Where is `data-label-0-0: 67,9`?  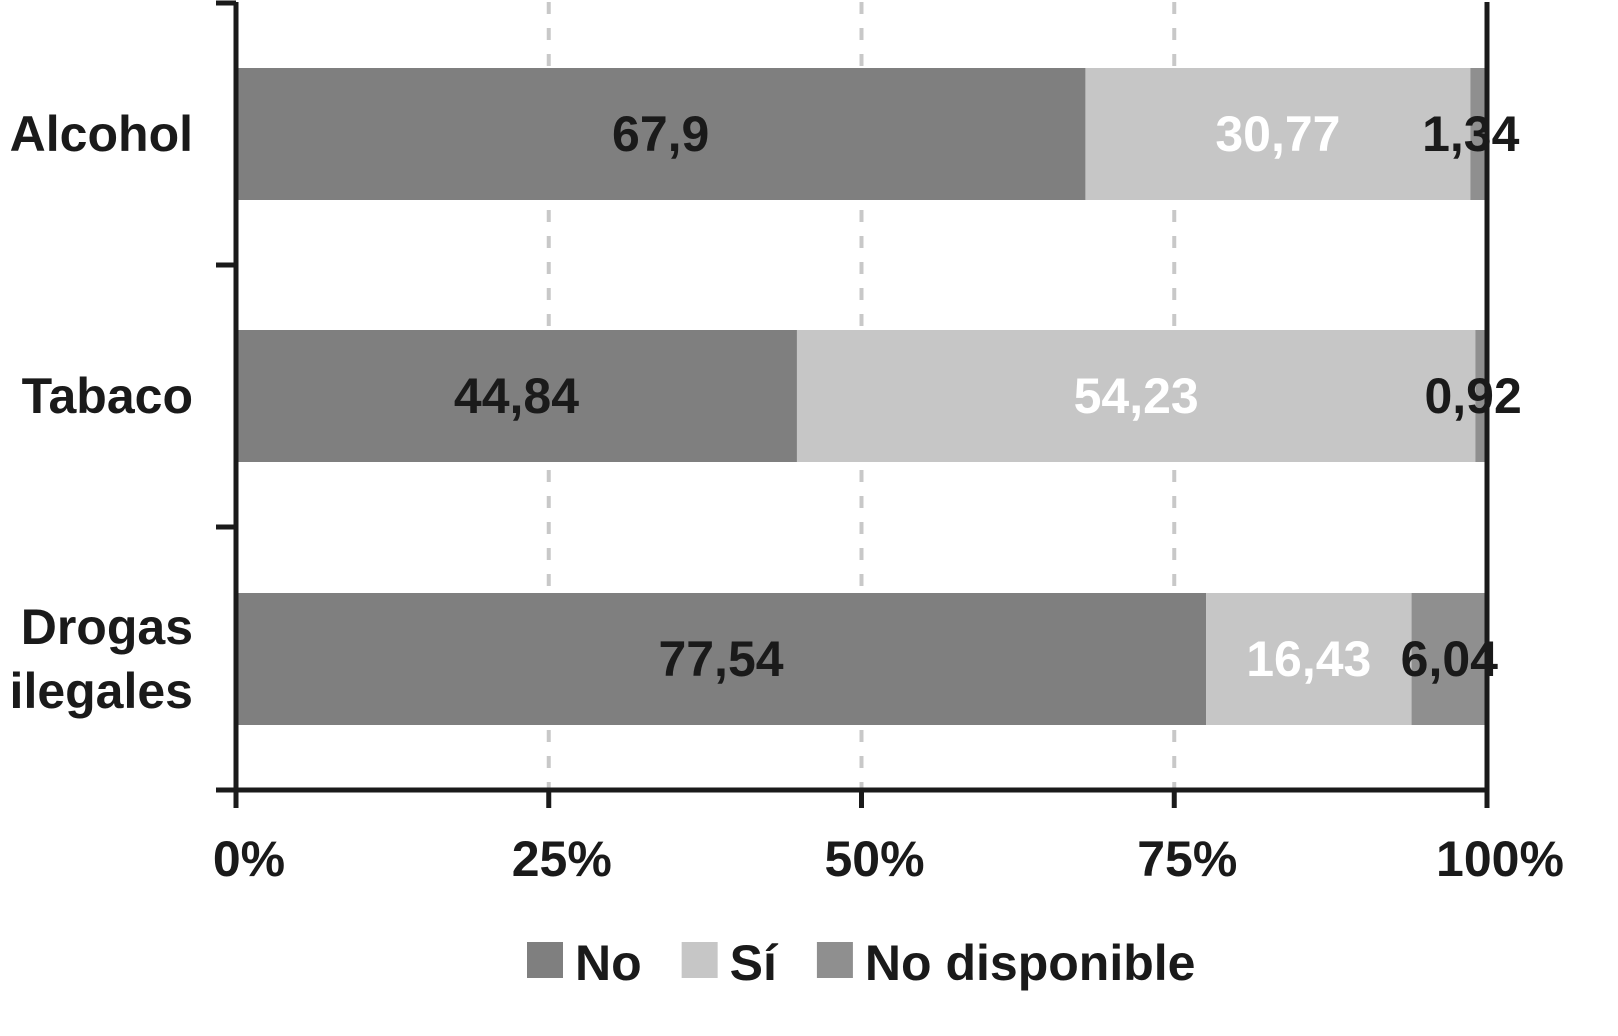
data-label-0-0: 67,9 is located at coordinates (660, 134).